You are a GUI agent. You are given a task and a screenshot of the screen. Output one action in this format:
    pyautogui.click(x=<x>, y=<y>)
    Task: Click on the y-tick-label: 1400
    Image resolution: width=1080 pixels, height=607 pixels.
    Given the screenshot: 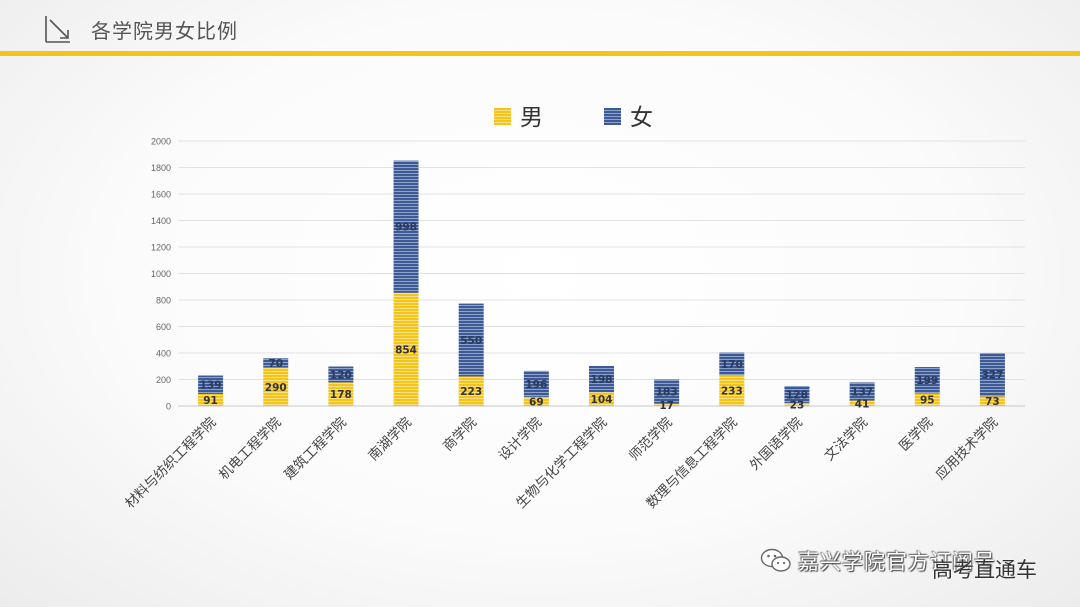 What is the action you would take?
    pyautogui.click(x=161, y=221)
    